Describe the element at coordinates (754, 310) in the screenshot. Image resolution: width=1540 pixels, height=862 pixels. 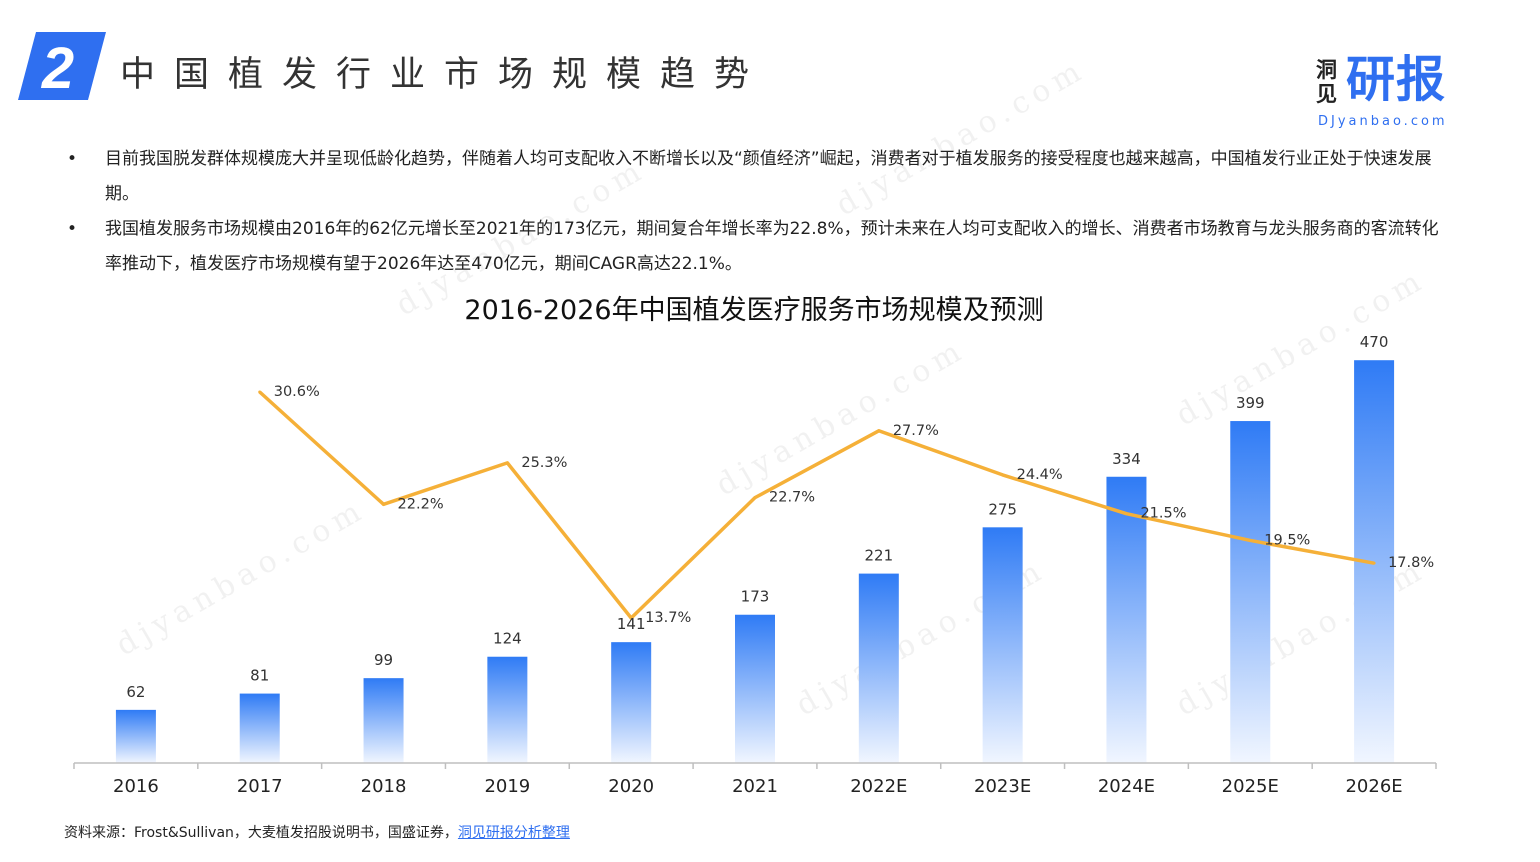
I see `chart-title: 2016-2026年中国植发医疗服务市场规模及预测` at that location.